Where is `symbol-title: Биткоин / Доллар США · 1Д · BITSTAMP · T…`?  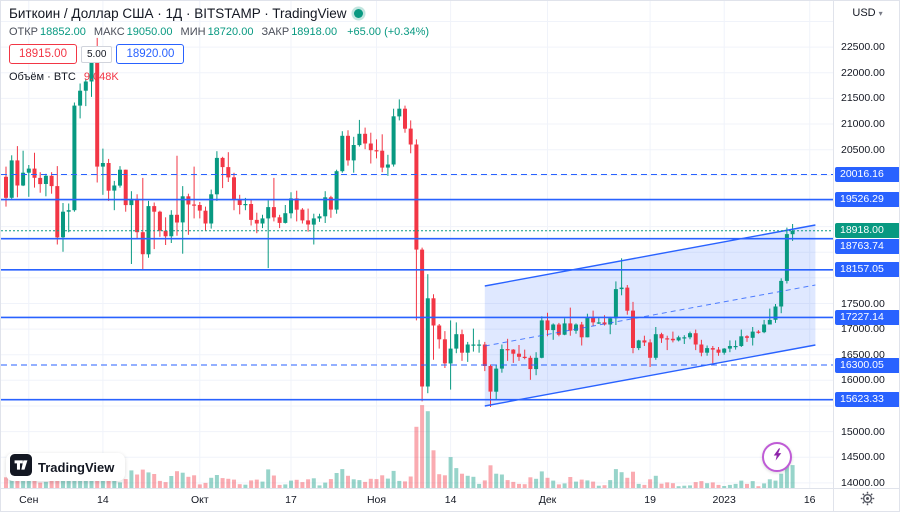
symbol-title: Биткоин / Доллар США · 1Д · BITSTAMP · T… is located at coordinates (178, 13).